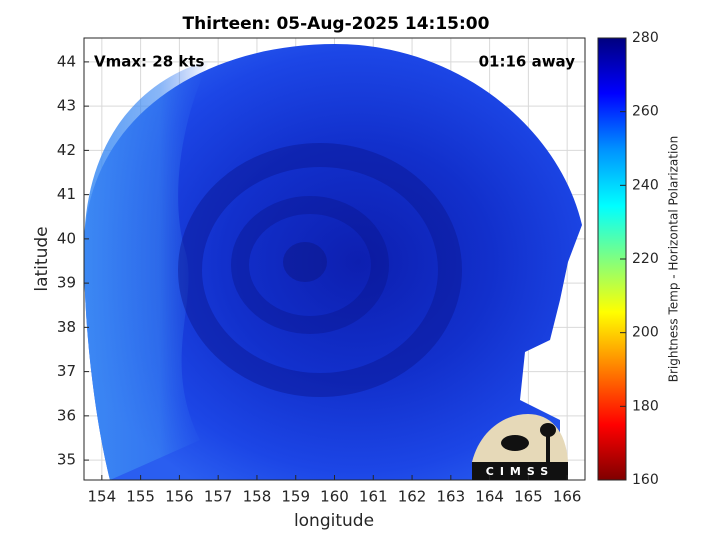 The height and width of the screenshot is (540, 720). Describe the element at coordinates (66, 415) in the screenshot. I see `y-tick-label: 36` at that location.